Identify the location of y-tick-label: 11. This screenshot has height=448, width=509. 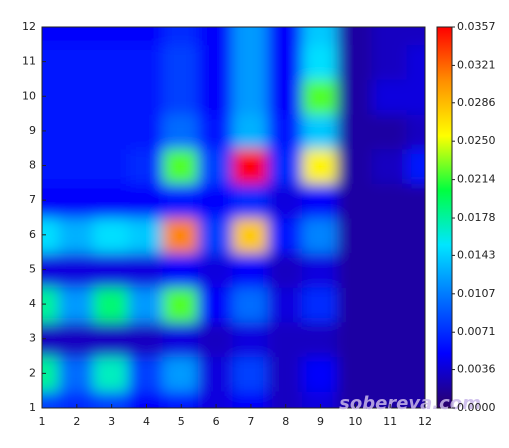
(29, 61).